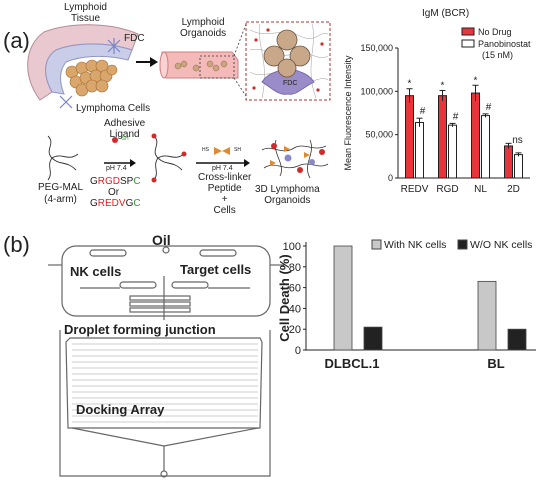 The height and width of the screenshot is (490, 550). Describe the element at coordinates (497, 55) in the screenshot. I see `chart1-legend-label: (15 nM)` at that location.